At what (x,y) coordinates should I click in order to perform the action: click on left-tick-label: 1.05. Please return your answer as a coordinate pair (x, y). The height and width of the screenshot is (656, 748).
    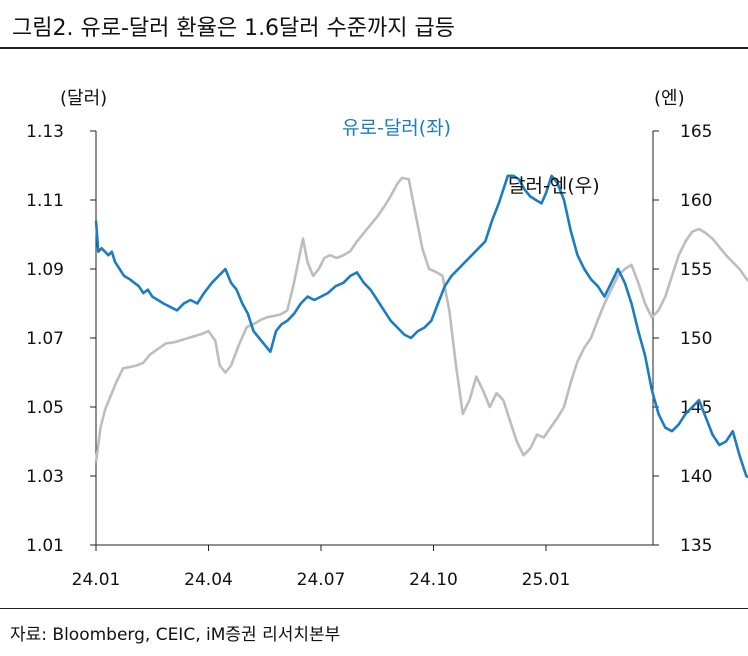
    Looking at the image, I should click on (45, 408).